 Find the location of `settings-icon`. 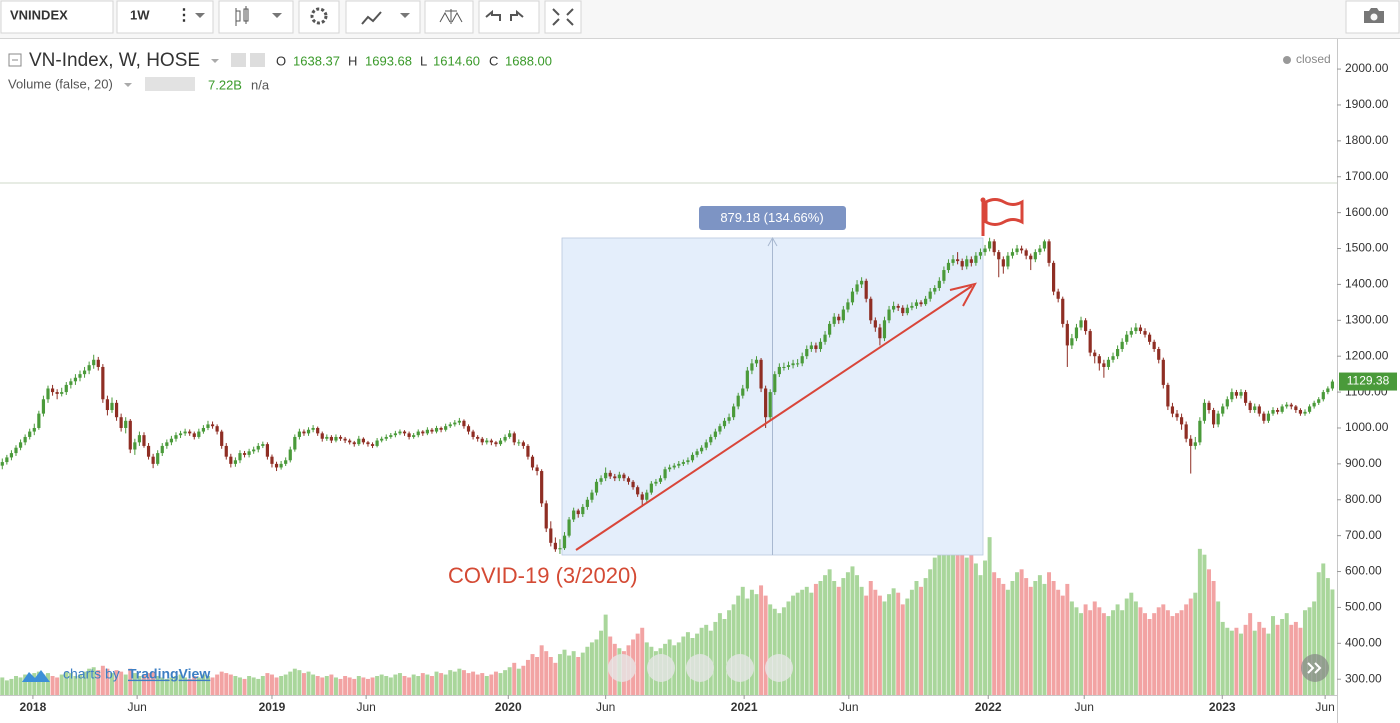

settings-icon is located at coordinates (319, 16).